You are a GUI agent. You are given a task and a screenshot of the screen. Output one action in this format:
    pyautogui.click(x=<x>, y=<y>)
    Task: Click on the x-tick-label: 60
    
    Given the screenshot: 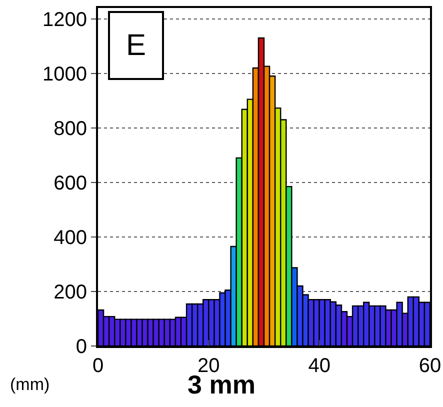 What is the action you would take?
    pyautogui.click(x=430, y=366)
    